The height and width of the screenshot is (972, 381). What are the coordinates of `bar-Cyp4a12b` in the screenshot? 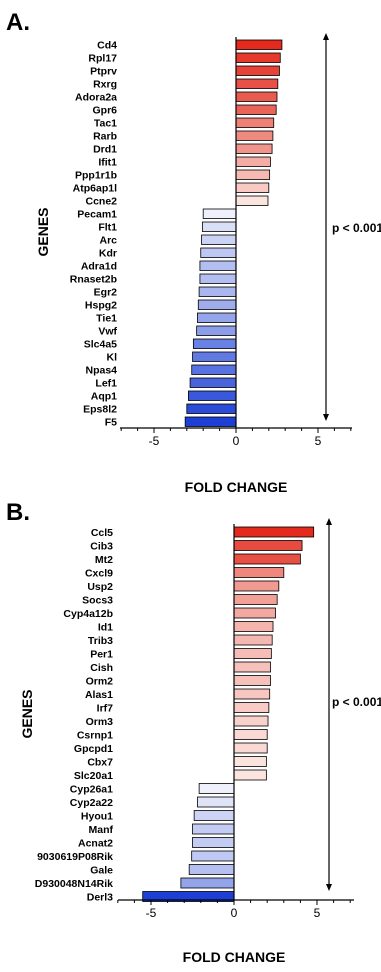 It's located at (254, 613).